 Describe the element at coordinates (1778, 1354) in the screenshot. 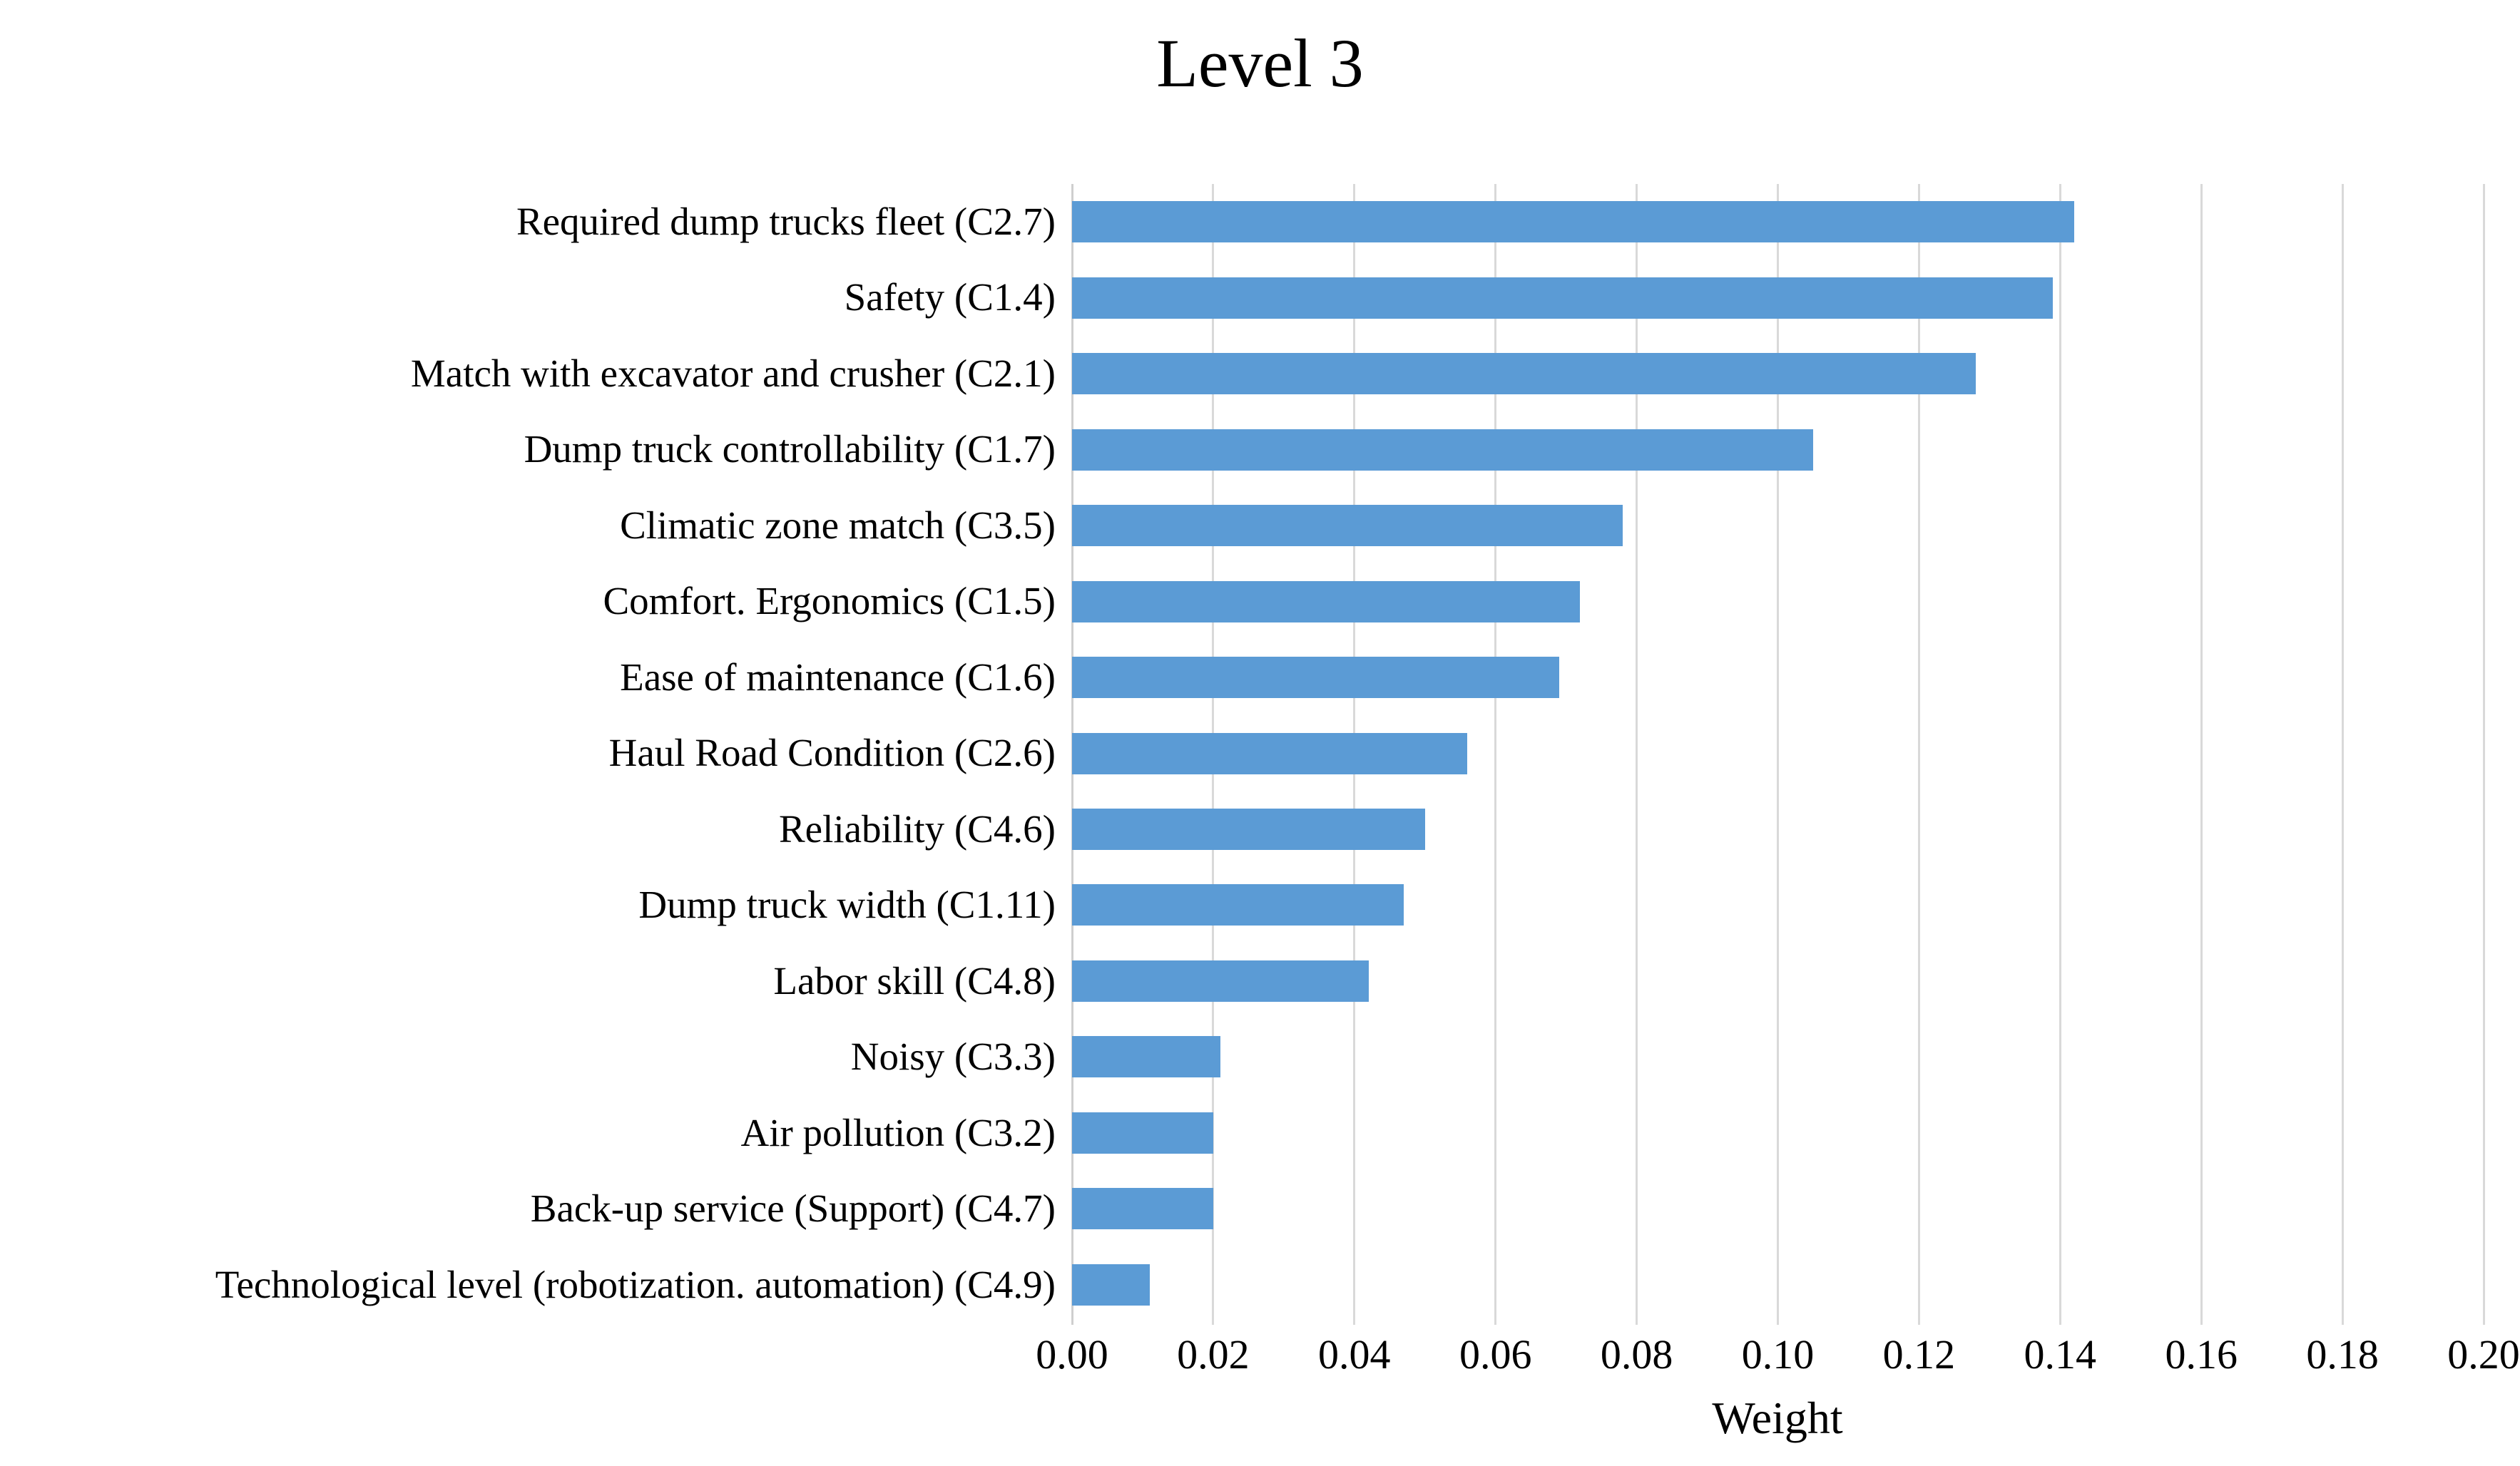

I see `x-tick-label: 0.10` at that location.